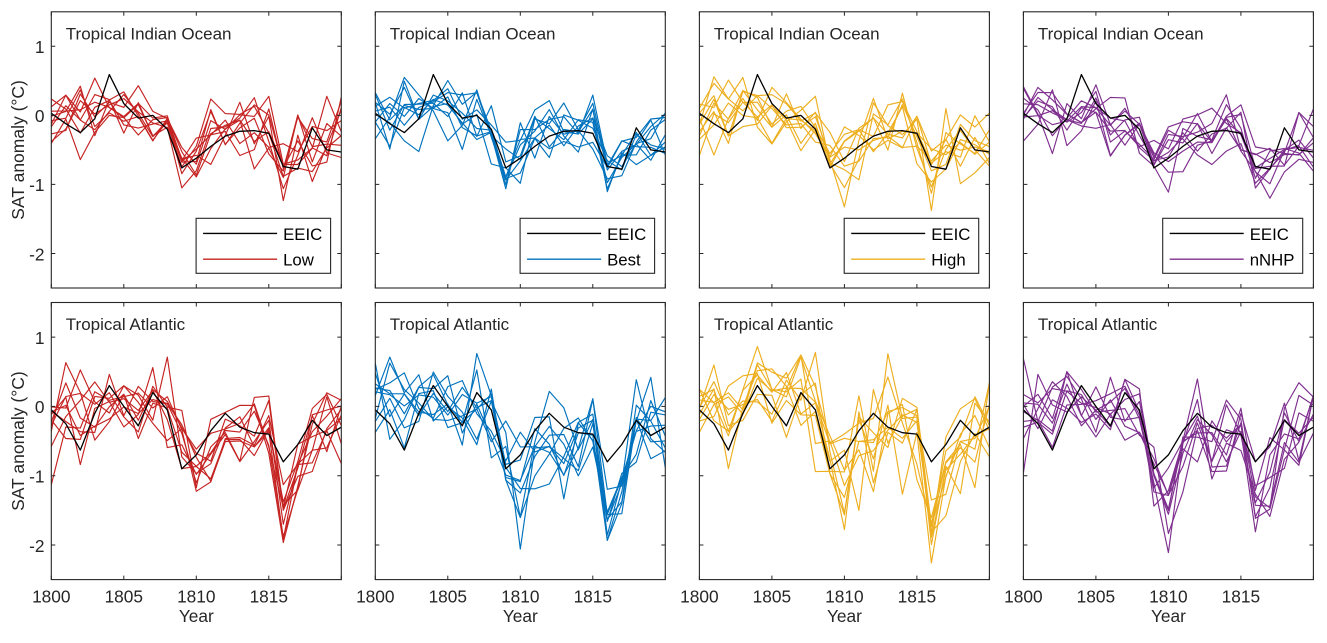  What do you see at coordinates (624, 260) in the screenshot?
I see `svg-text: Best` at bounding box center [624, 260].